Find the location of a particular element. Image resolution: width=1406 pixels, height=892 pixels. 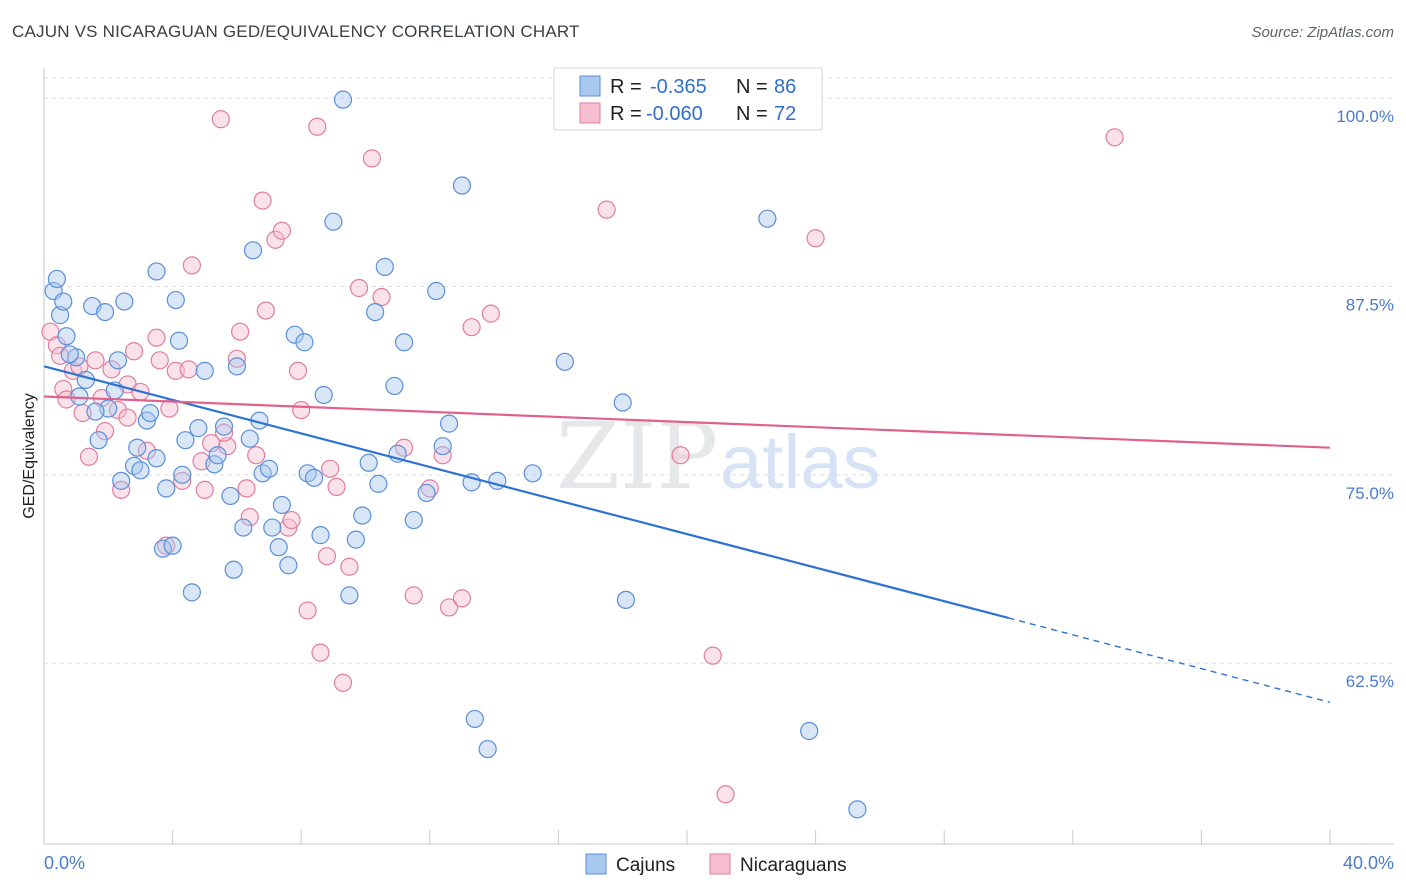

legend-n-label-nicaraguans: N = is located at coordinates (752, 114).